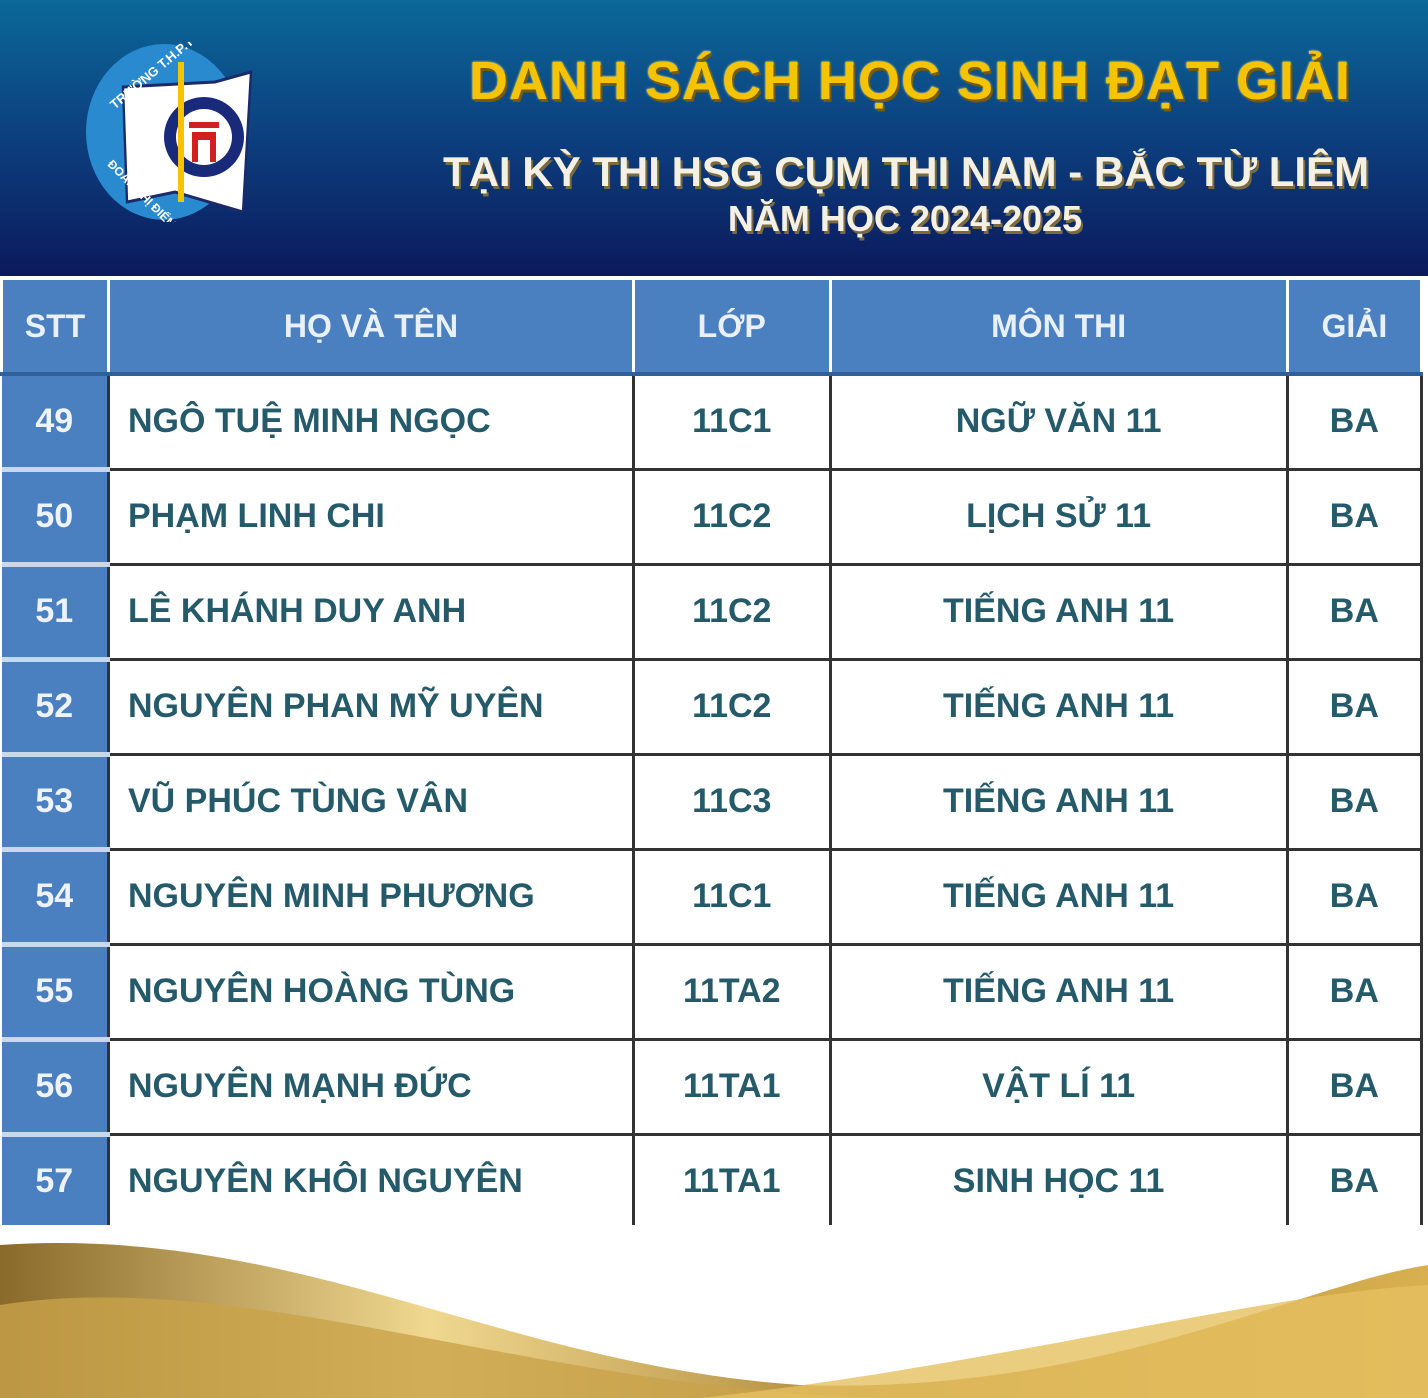 The width and height of the screenshot is (1428, 1398). What do you see at coordinates (55, 518) in the screenshot?
I see `col-stt-cell: 50` at bounding box center [55, 518].